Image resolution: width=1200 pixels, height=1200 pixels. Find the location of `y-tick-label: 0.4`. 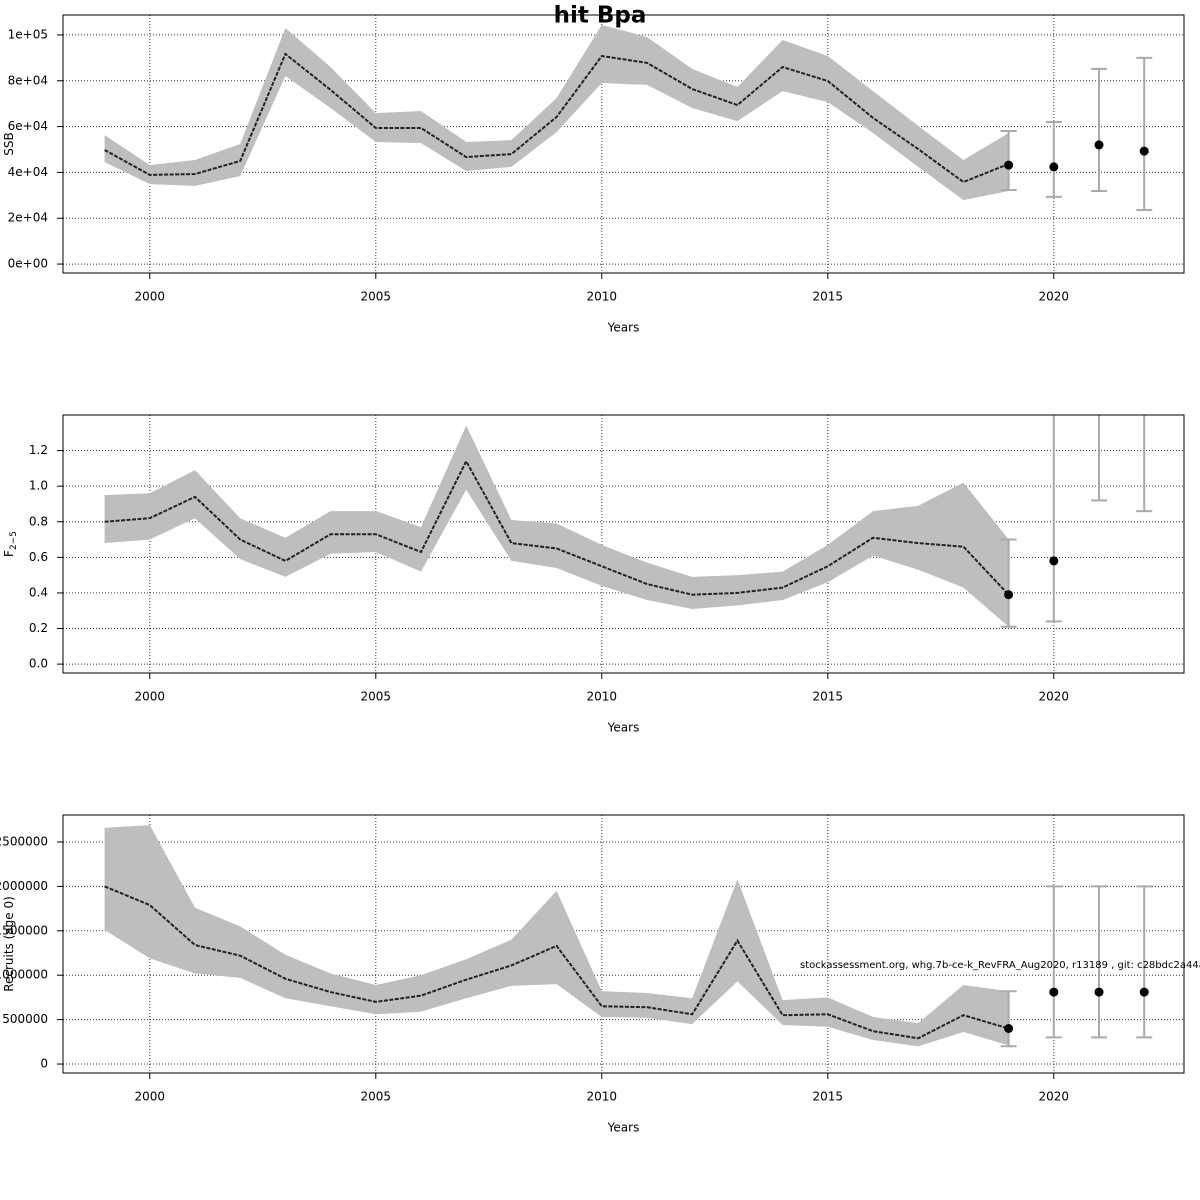

y-tick-label: 0.4 is located at coordinates (38, 592).